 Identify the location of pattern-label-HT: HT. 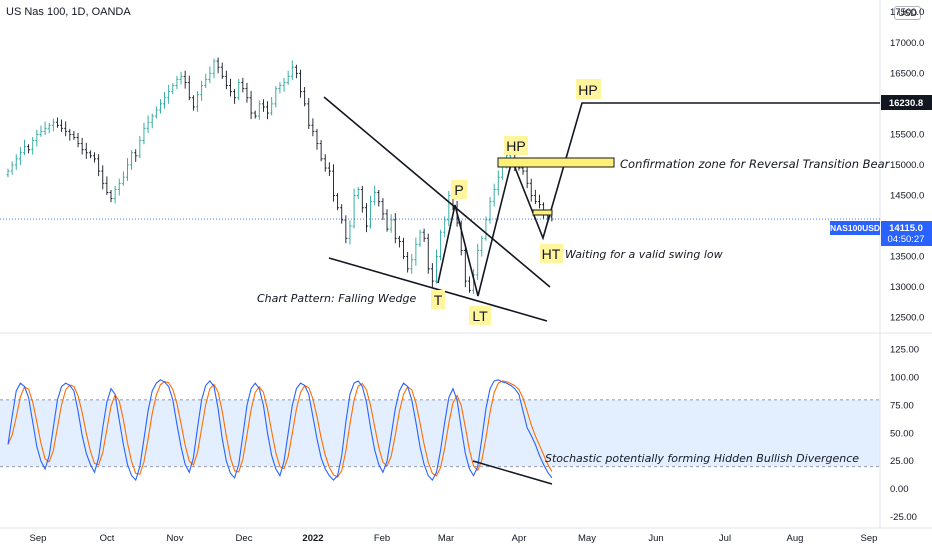
(551, 253).